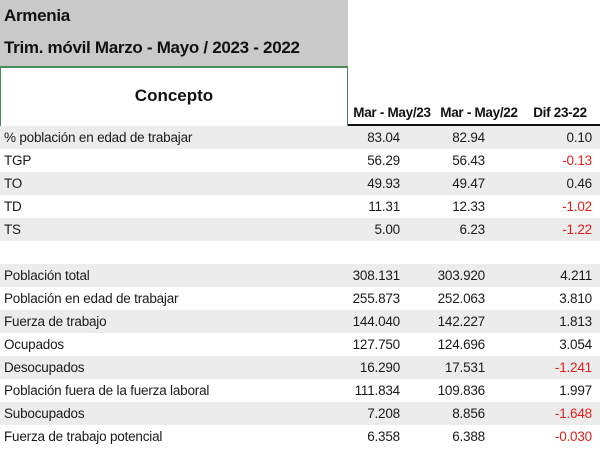 The height and width of the screenshot is (453, 600). Describe the element at coordinates (44, 413) in the screenshot. I see `row-label: Subocupados` at that location.